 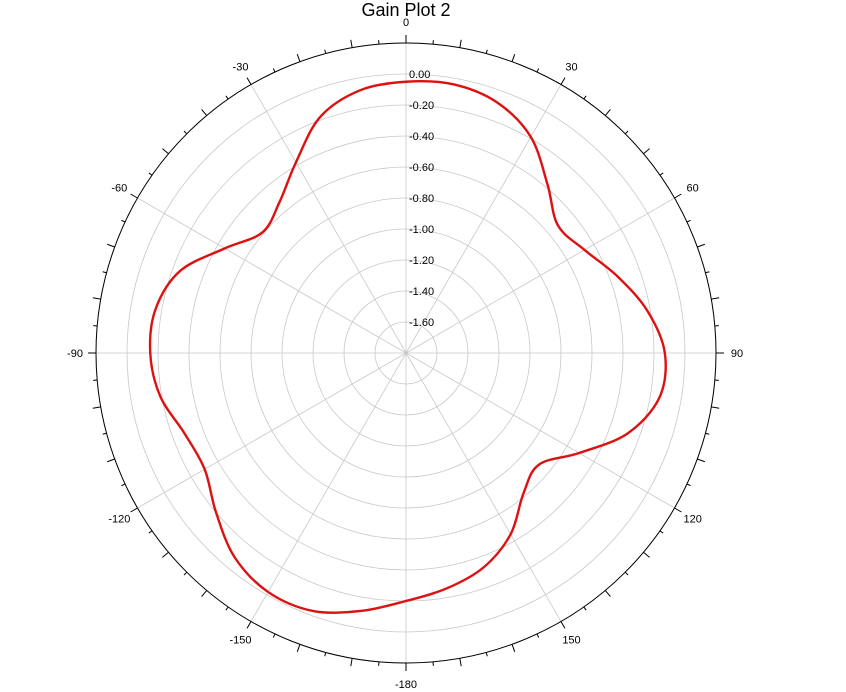 What do you see at coordinates (406, 685) in the screenshot?
I see `angle-tick-label: -180` at bounding box center [406, 685].